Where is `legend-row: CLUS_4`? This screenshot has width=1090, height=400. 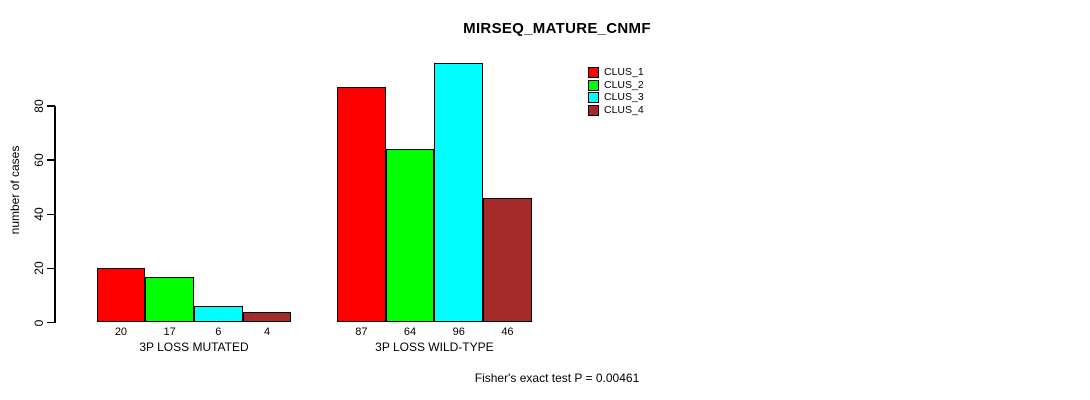
legend-row: CLUS_4 is located at coordinates (616, 110).